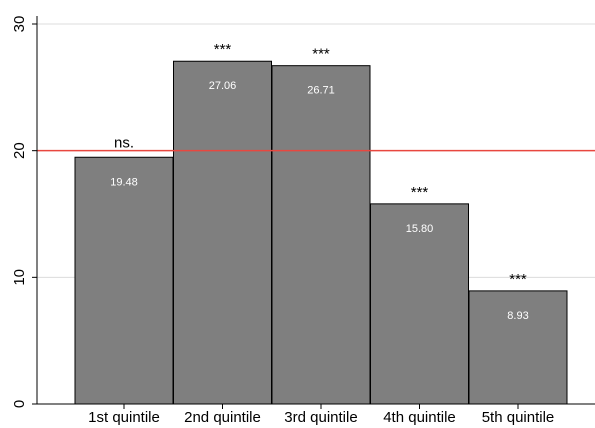 The image size is (595, 428). Describe the element at coordinates (517, 316) in the screenshot. I see `bar-value-label: 8.93` at that location.